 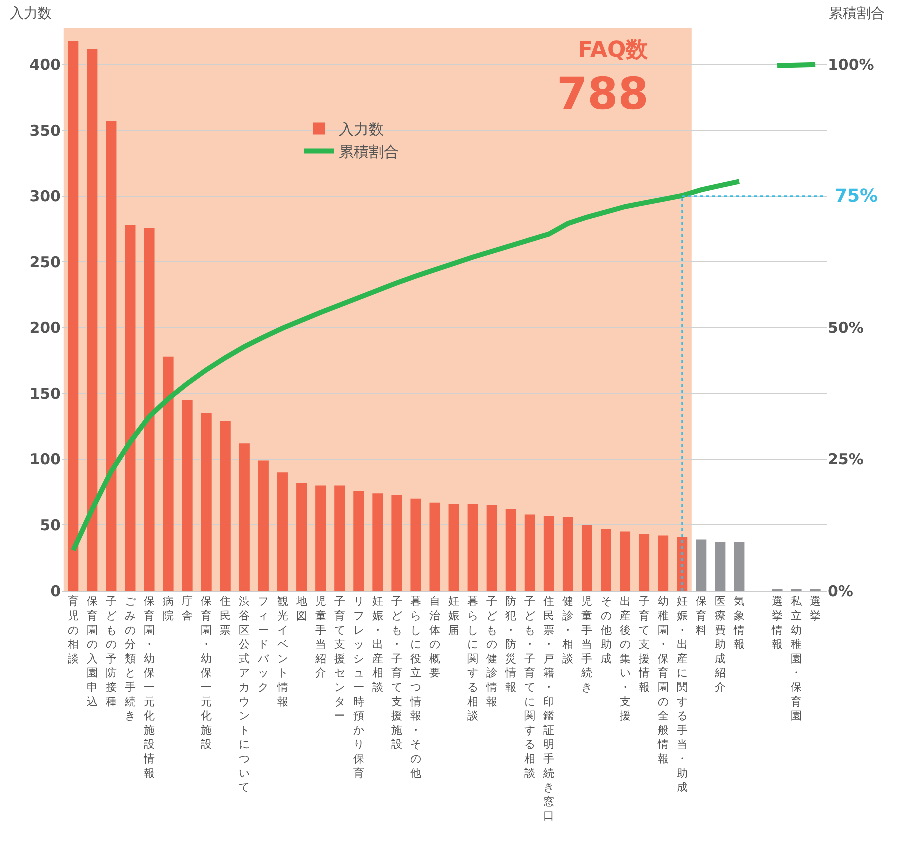 What do you see at coordinates (841, 591) in the screenshot?
I see `y2-tick-label: 0%` at bounding box center [841, 591].